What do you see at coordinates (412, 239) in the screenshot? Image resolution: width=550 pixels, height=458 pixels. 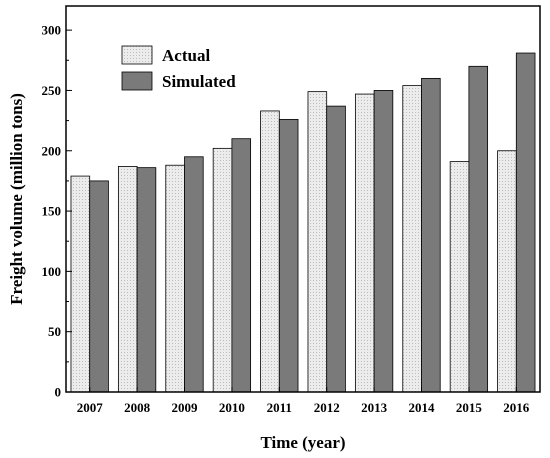 I see `bar-actual-2014` at bounding box center [412, 239].